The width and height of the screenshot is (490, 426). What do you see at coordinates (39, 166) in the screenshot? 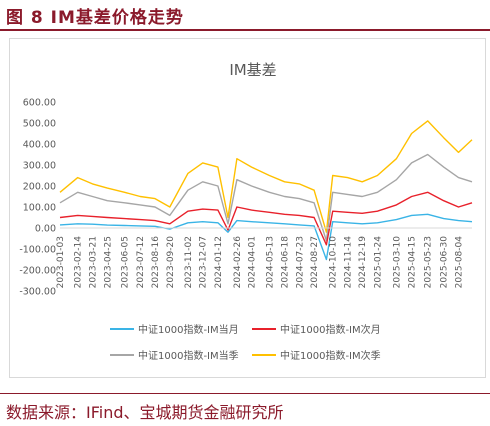
I see `y-tick-label: 300.00` at bounding box center [39, 166].